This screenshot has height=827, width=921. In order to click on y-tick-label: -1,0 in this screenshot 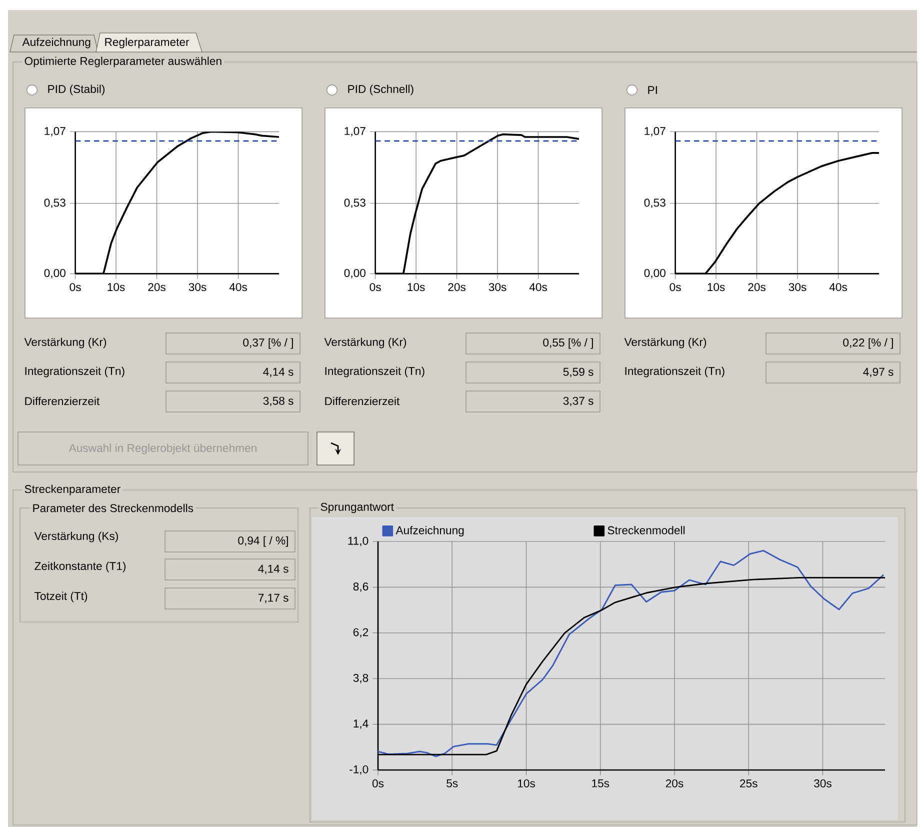, I will do `click(359, 770)`.